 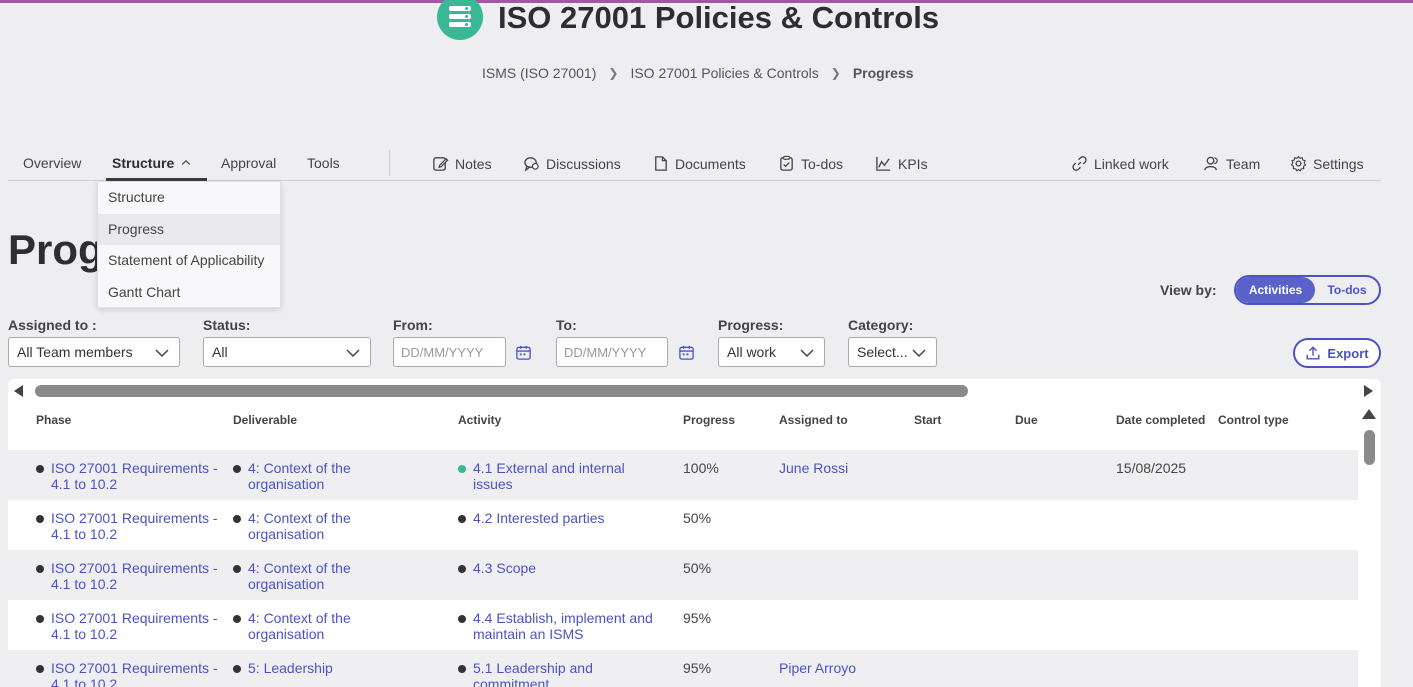 What do you see at coordinates (1253, 420) in the screenshot?
I see `column-header-control-type: Control type` at bounding box center [1253, 420].